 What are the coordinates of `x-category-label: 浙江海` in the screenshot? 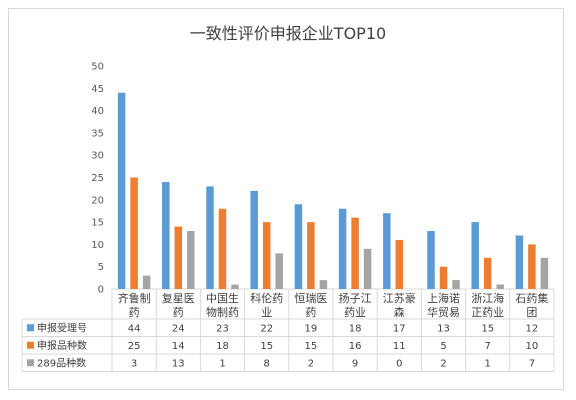 It's located at (487, 298).